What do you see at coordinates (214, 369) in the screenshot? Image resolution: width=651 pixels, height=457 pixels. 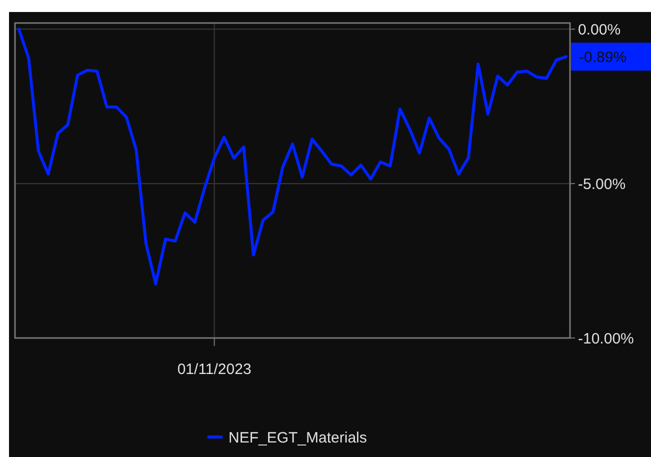 I see `x-tick-label: 01/11/2023` at bounding box center [214, 369].